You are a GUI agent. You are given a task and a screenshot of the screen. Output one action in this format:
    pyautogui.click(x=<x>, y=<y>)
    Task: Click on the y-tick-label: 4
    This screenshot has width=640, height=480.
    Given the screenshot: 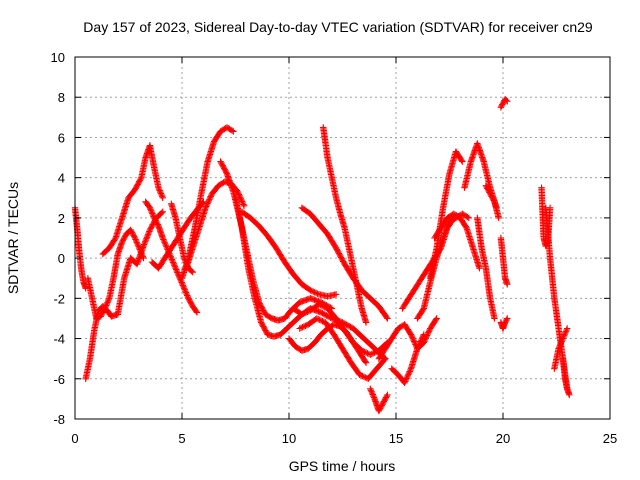 What is the action you would take?
    pyautogui.click(x=61, y=178)
    